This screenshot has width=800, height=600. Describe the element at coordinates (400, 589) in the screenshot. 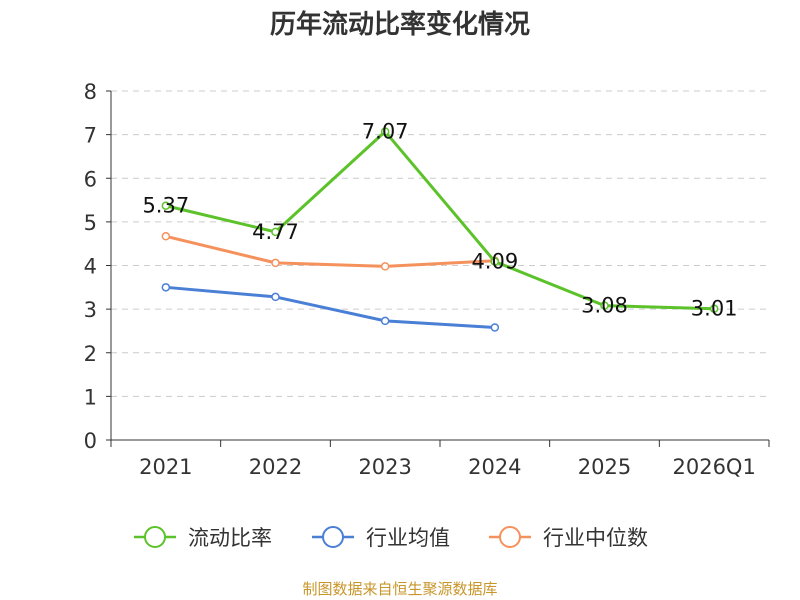

I see `data-source-note: 制图数据来自恒生聚源数据库` at that location.